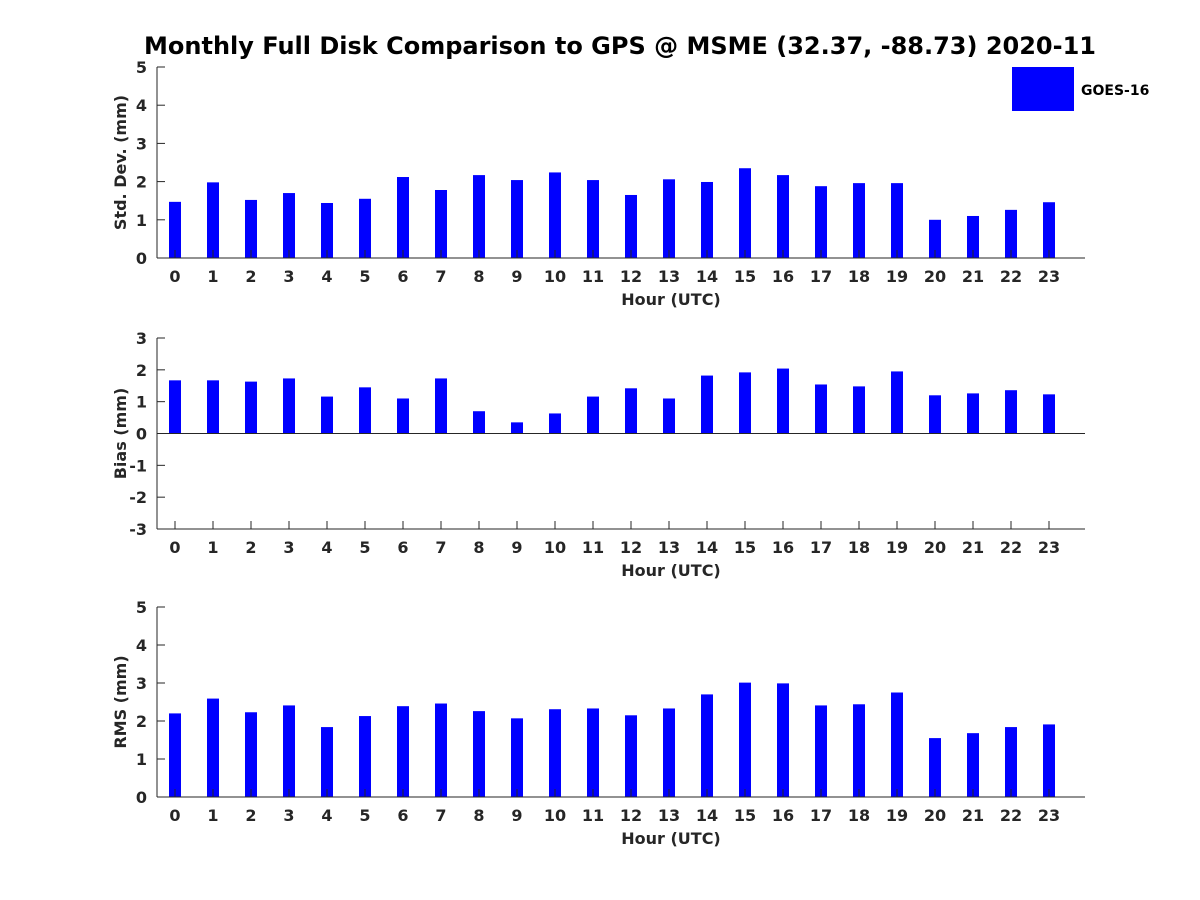 This screenshot has height=900, width=1200. Describe the element at coordinates (1049, 276) in the screenshot. I see `x-tick-label: 23` at that location.